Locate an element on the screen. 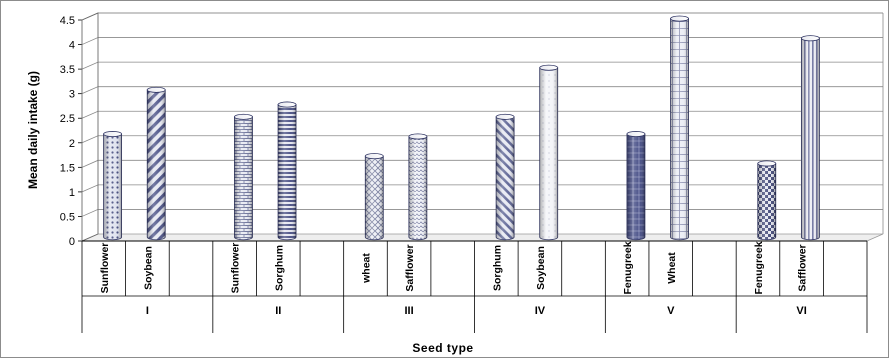 The height and width of the screenshot is (358, 889). y-tick-label: 2.5 is located at coordinates (67, 119).